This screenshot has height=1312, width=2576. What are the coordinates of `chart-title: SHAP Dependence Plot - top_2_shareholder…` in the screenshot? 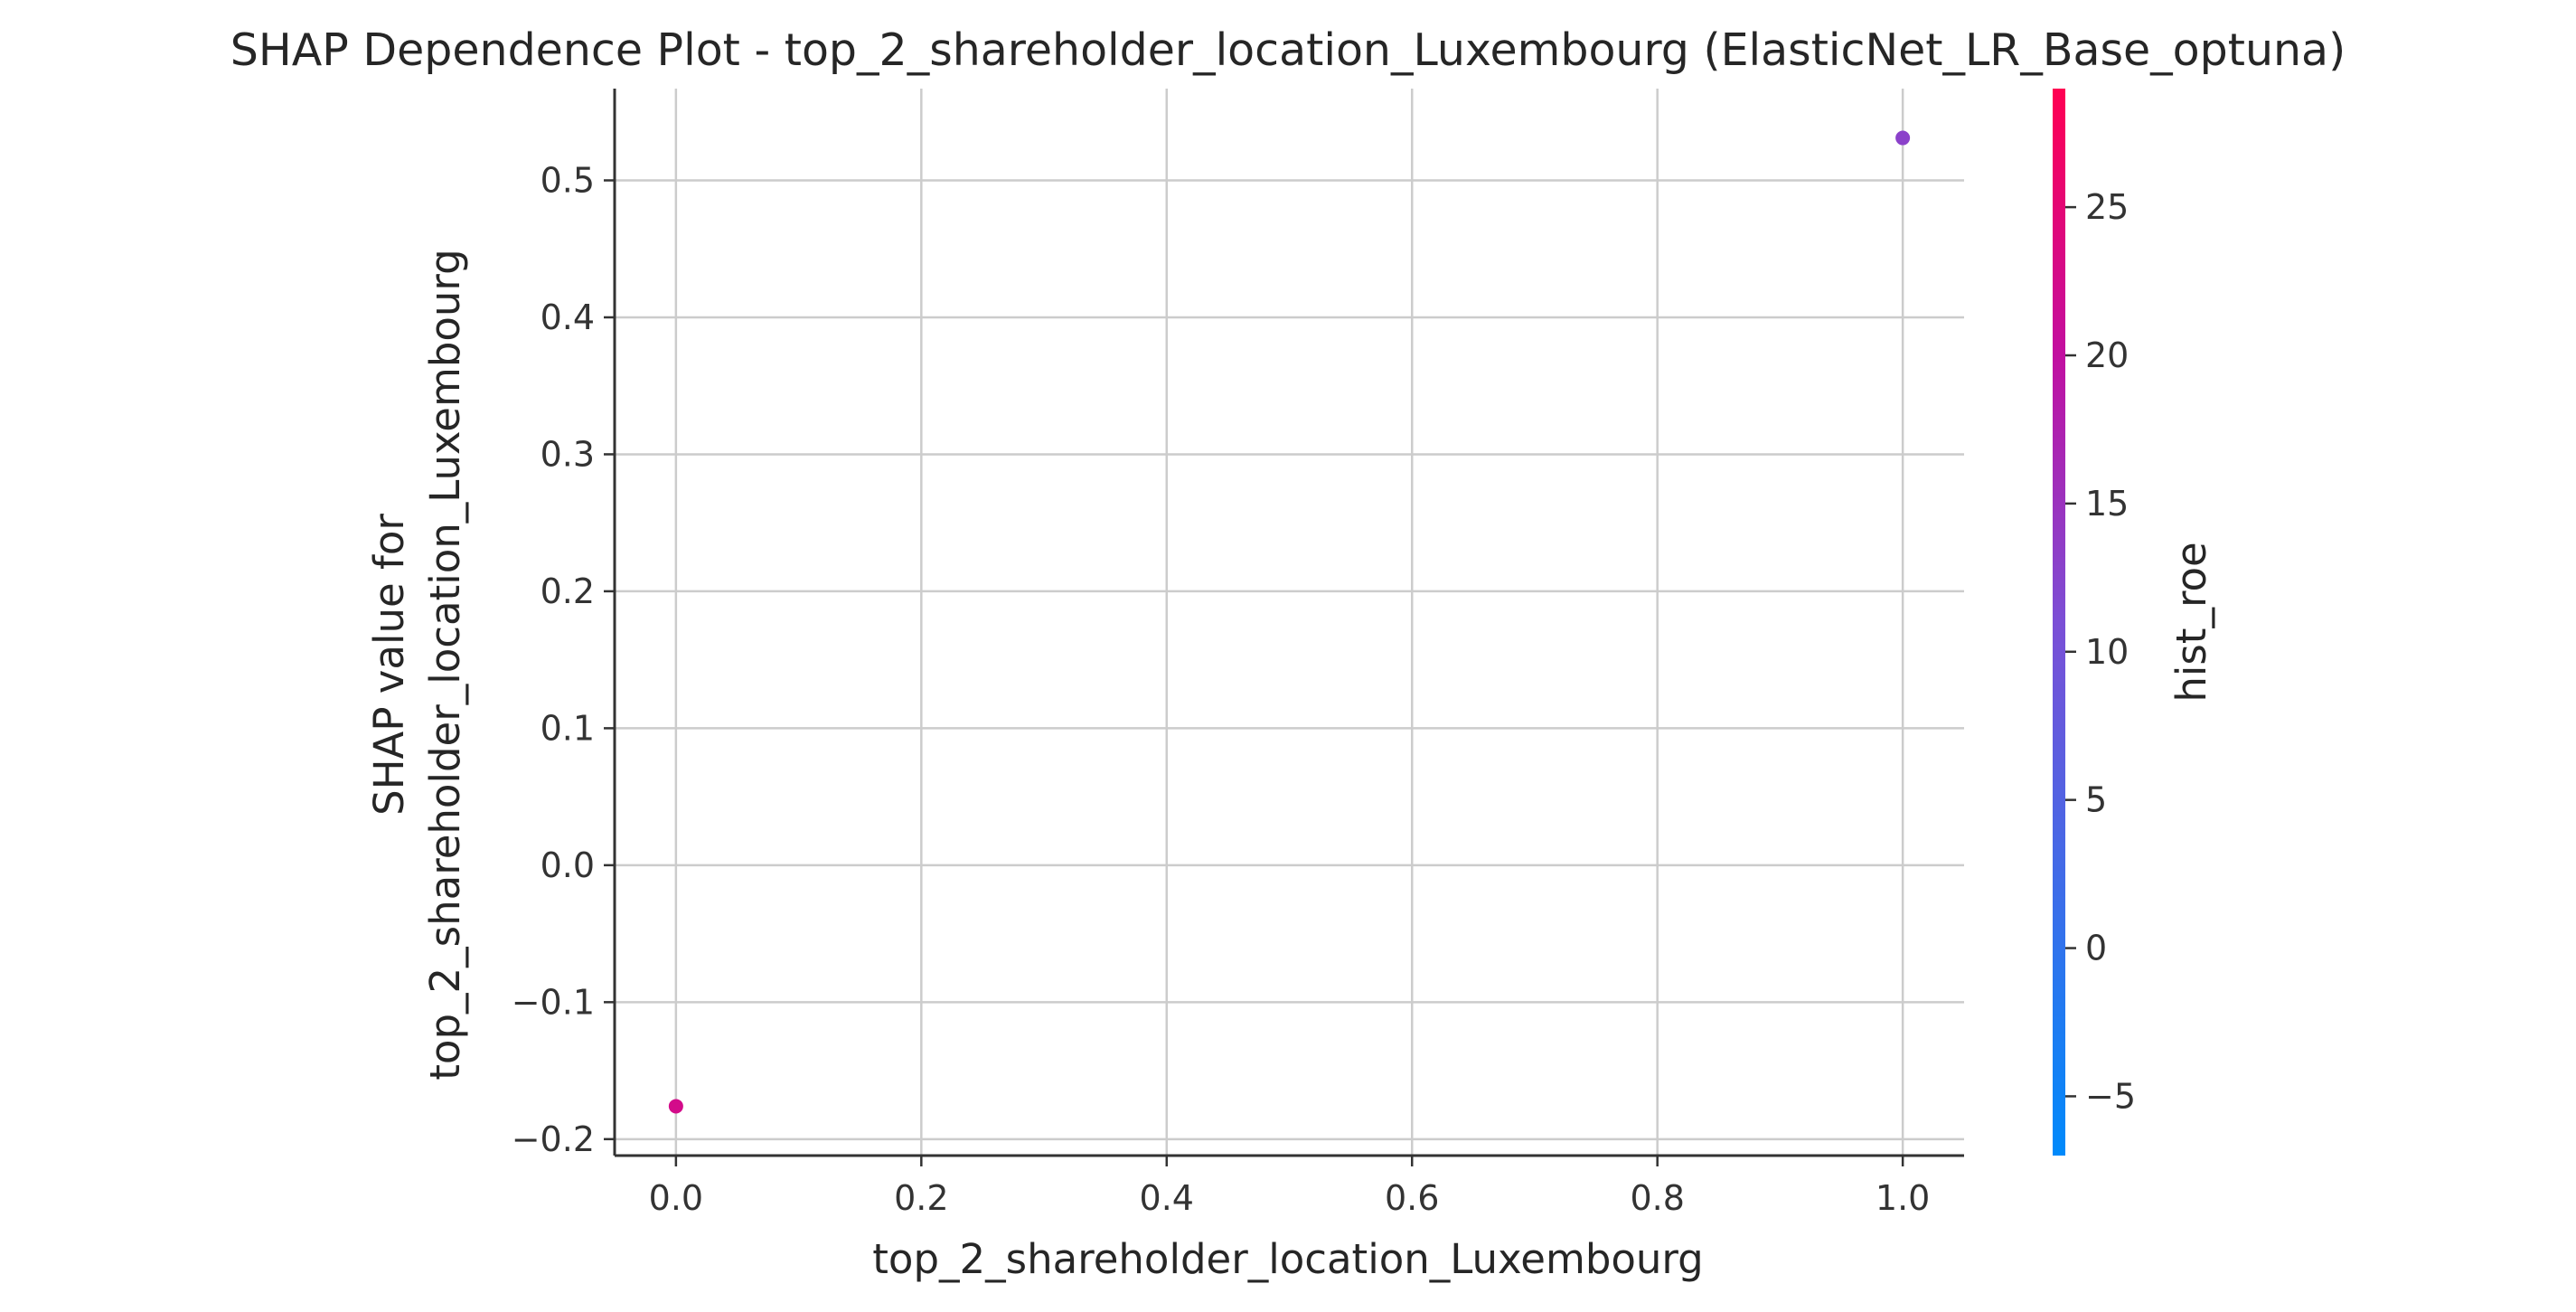 It's located at (1288, 50).